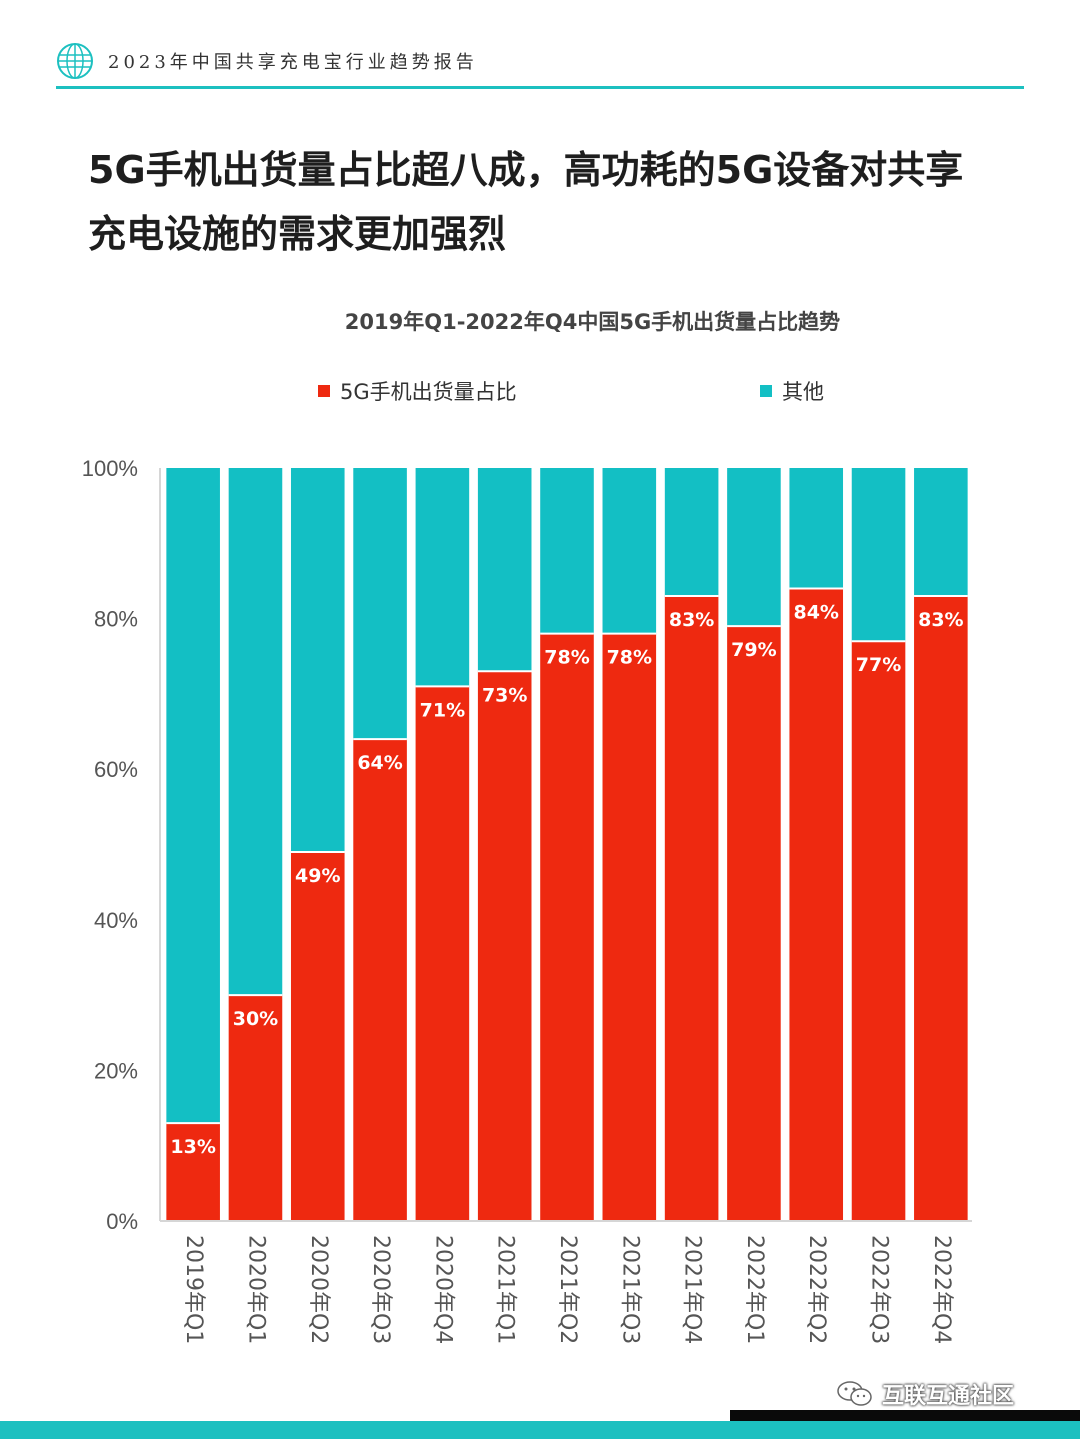 The height and width of the screenshot is (1439, 1080). Describe the element at coordinates (318, 1289) in the screenshot. I see `x-tick-label: 2020年Q2` at that location.